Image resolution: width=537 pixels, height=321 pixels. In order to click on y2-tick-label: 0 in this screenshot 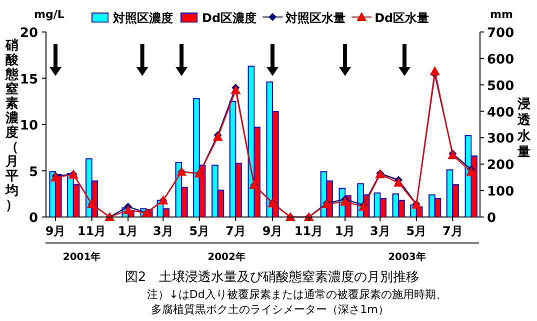, I will do `click(491, 218)`.